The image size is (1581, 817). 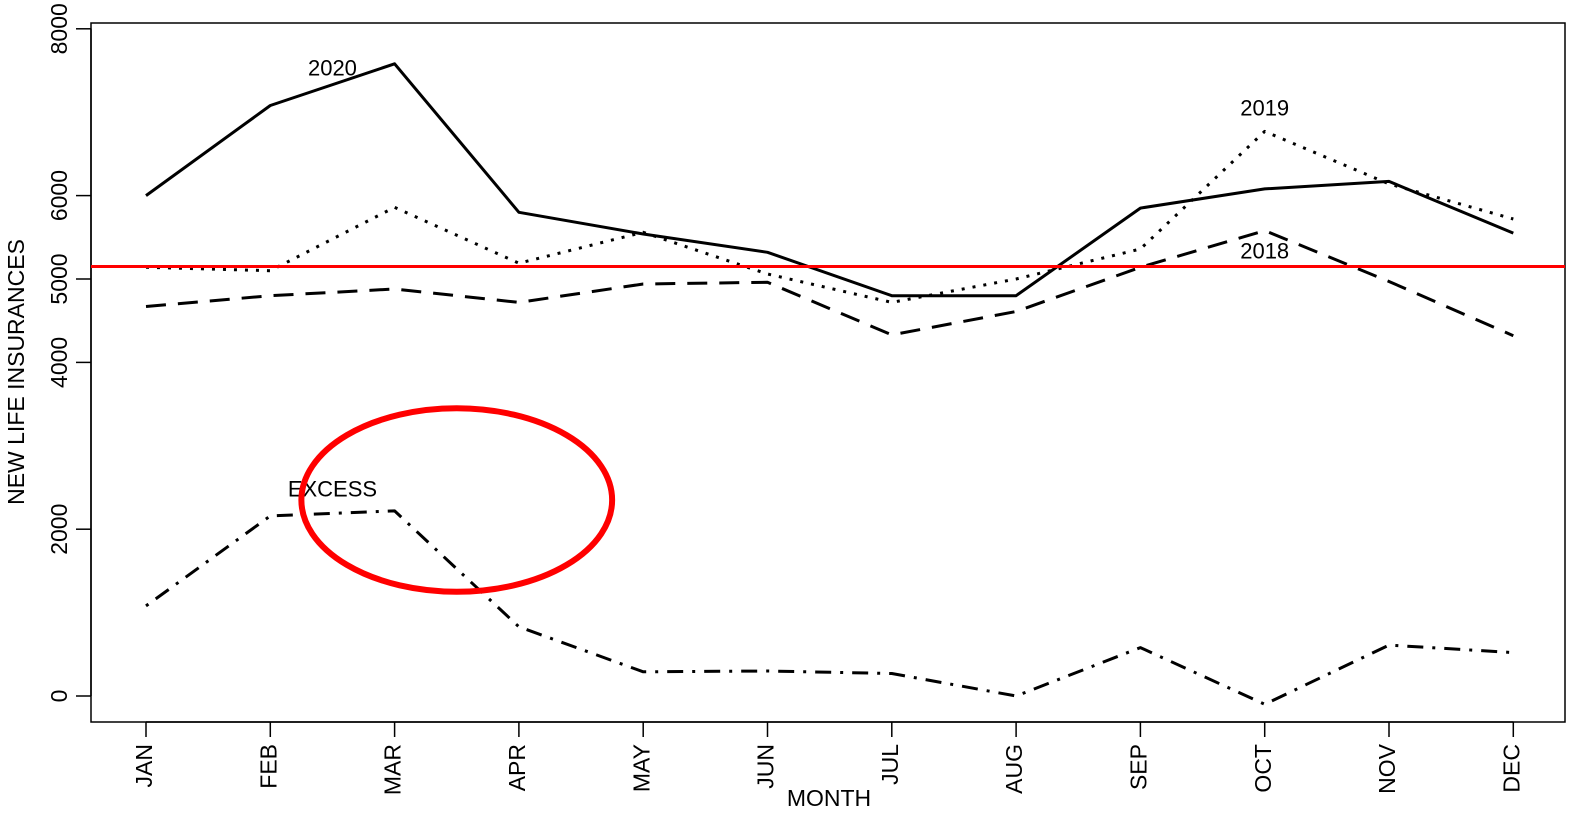 I want to click on series-label-2018: 2018, so click(x=1264, y=251).